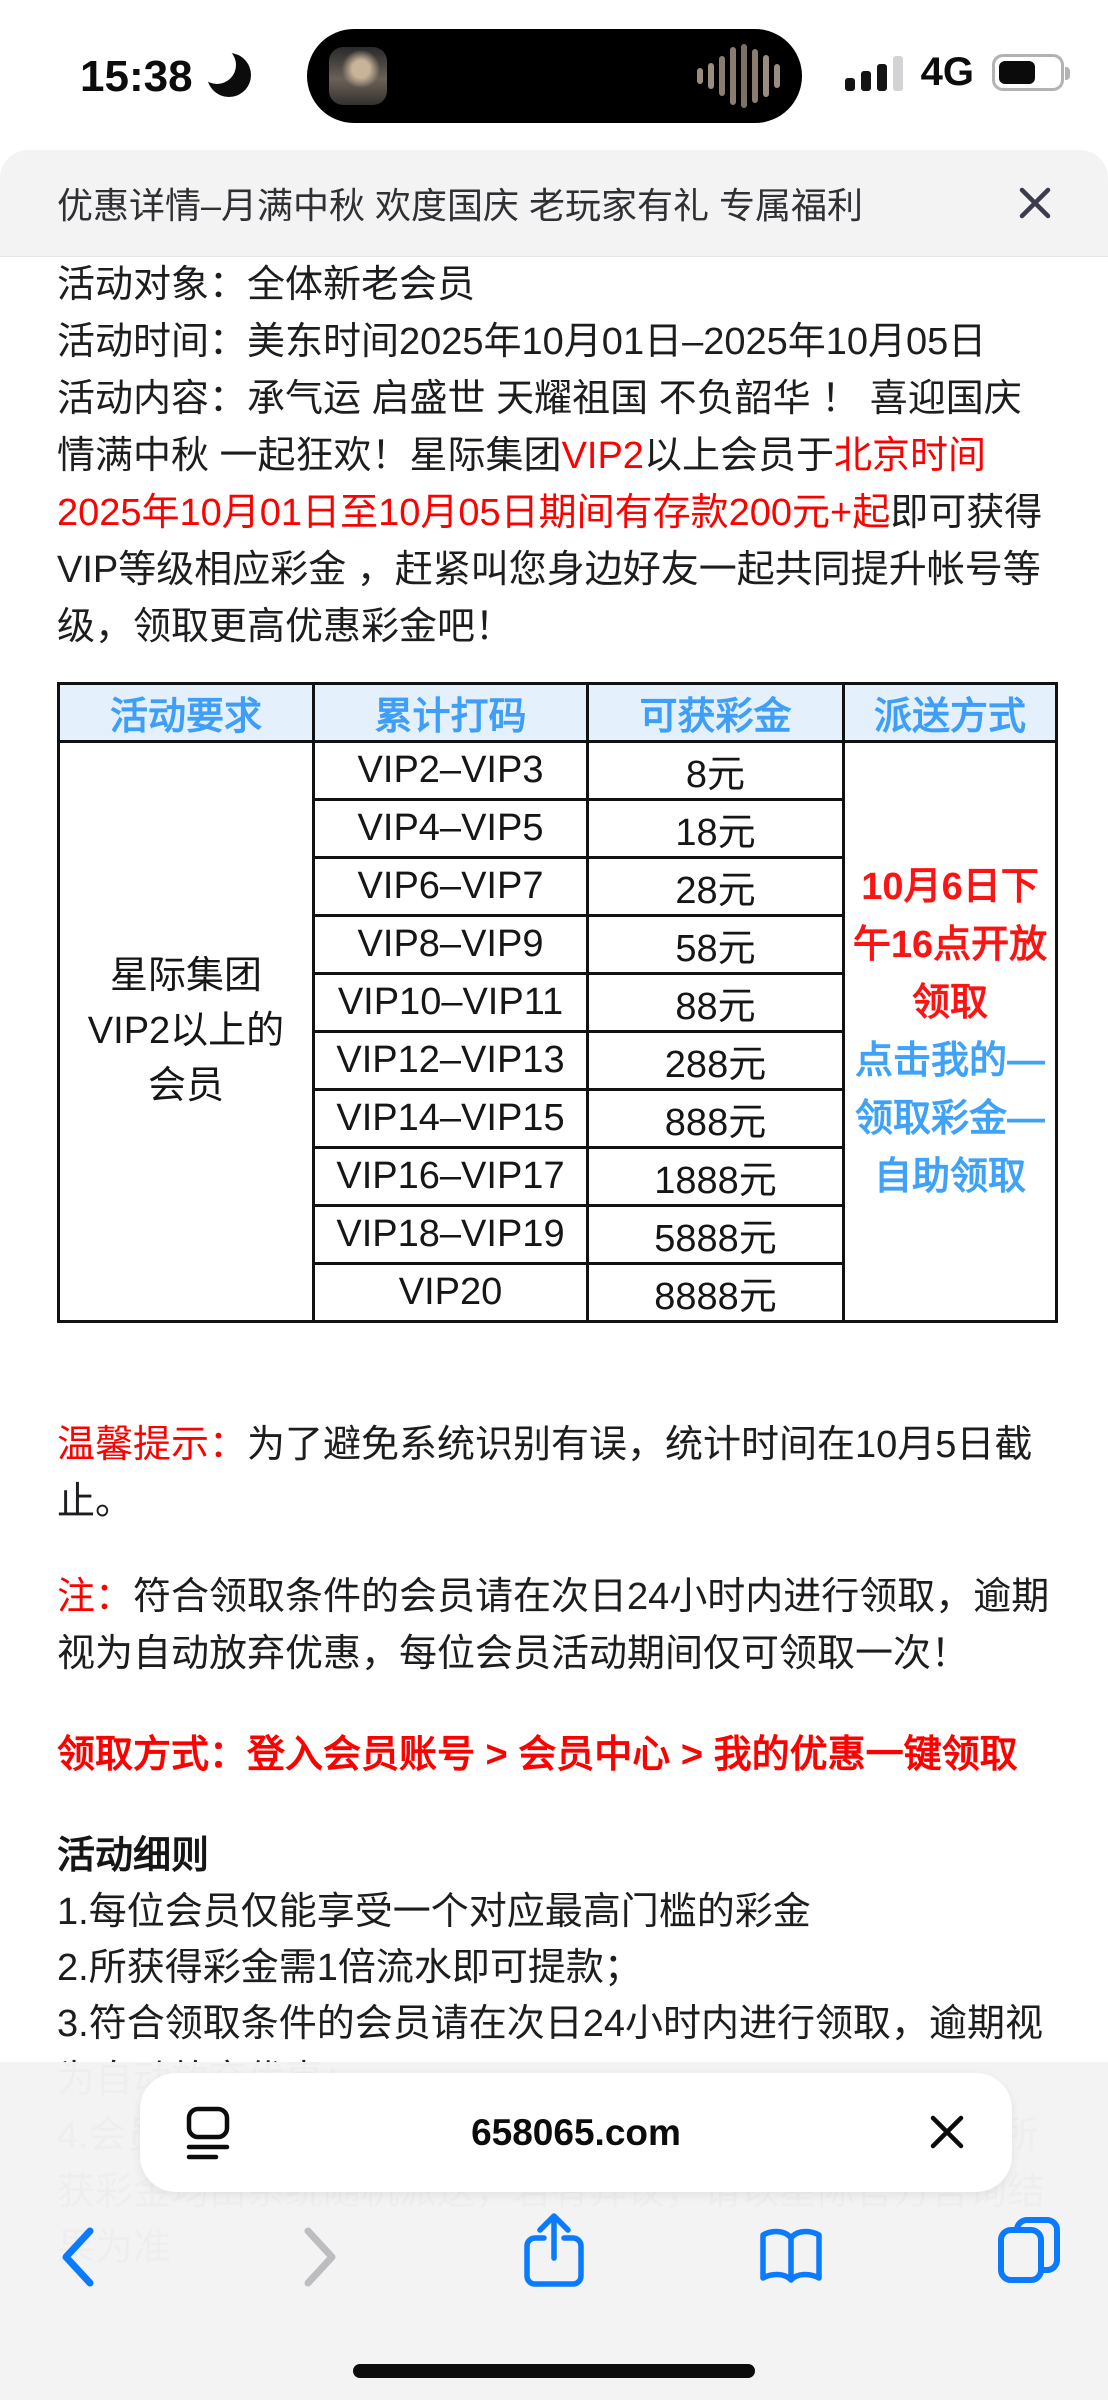  What do you see at coordinates (715, 886) in the screenshot?
I see `bonus-cell: 28元` at bounding box center [715, 886].